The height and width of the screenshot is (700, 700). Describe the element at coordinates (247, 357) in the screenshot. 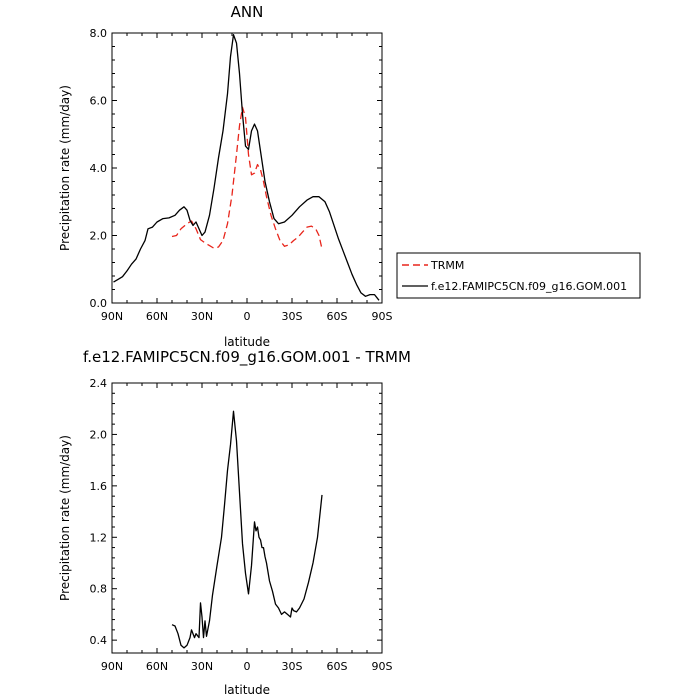

I see `bottom-chart-title: f.e12.FAMIPC5CN.f09_g16.GOM.001 - TRMM` at that location.